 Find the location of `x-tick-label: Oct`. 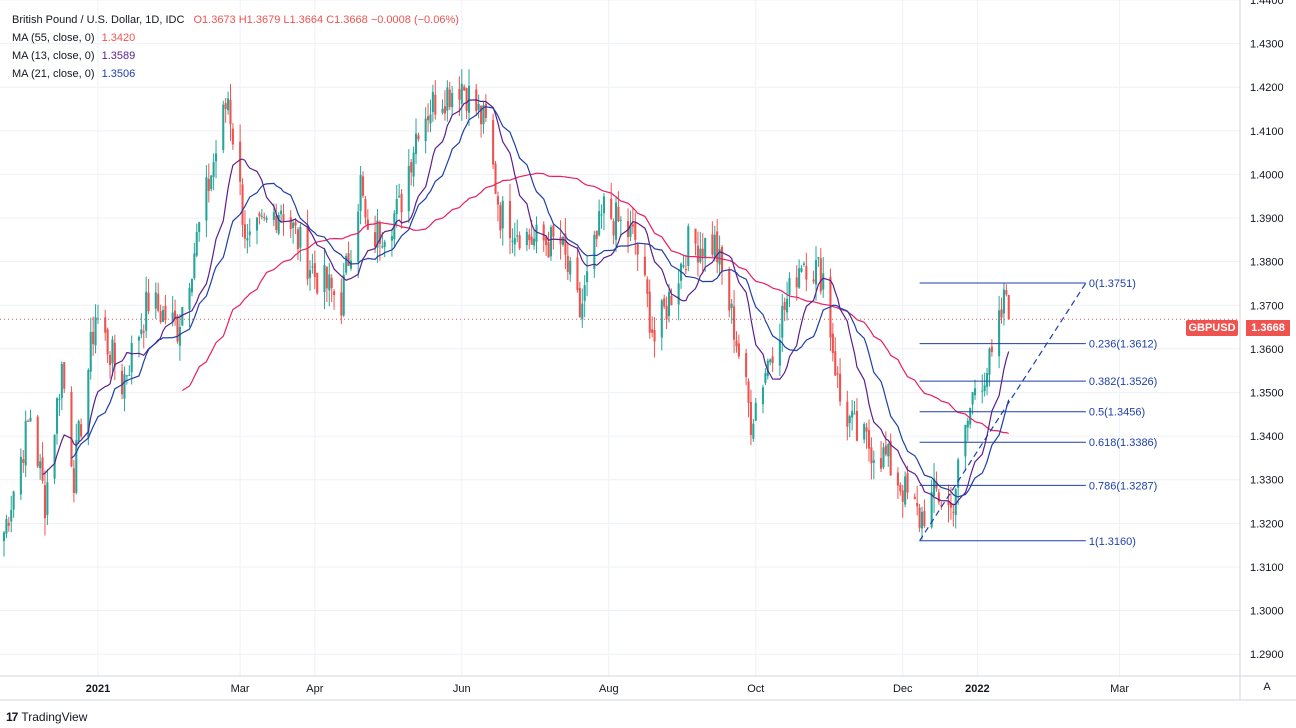

x-tick-label: Oct is located at coordinates (755, 689).